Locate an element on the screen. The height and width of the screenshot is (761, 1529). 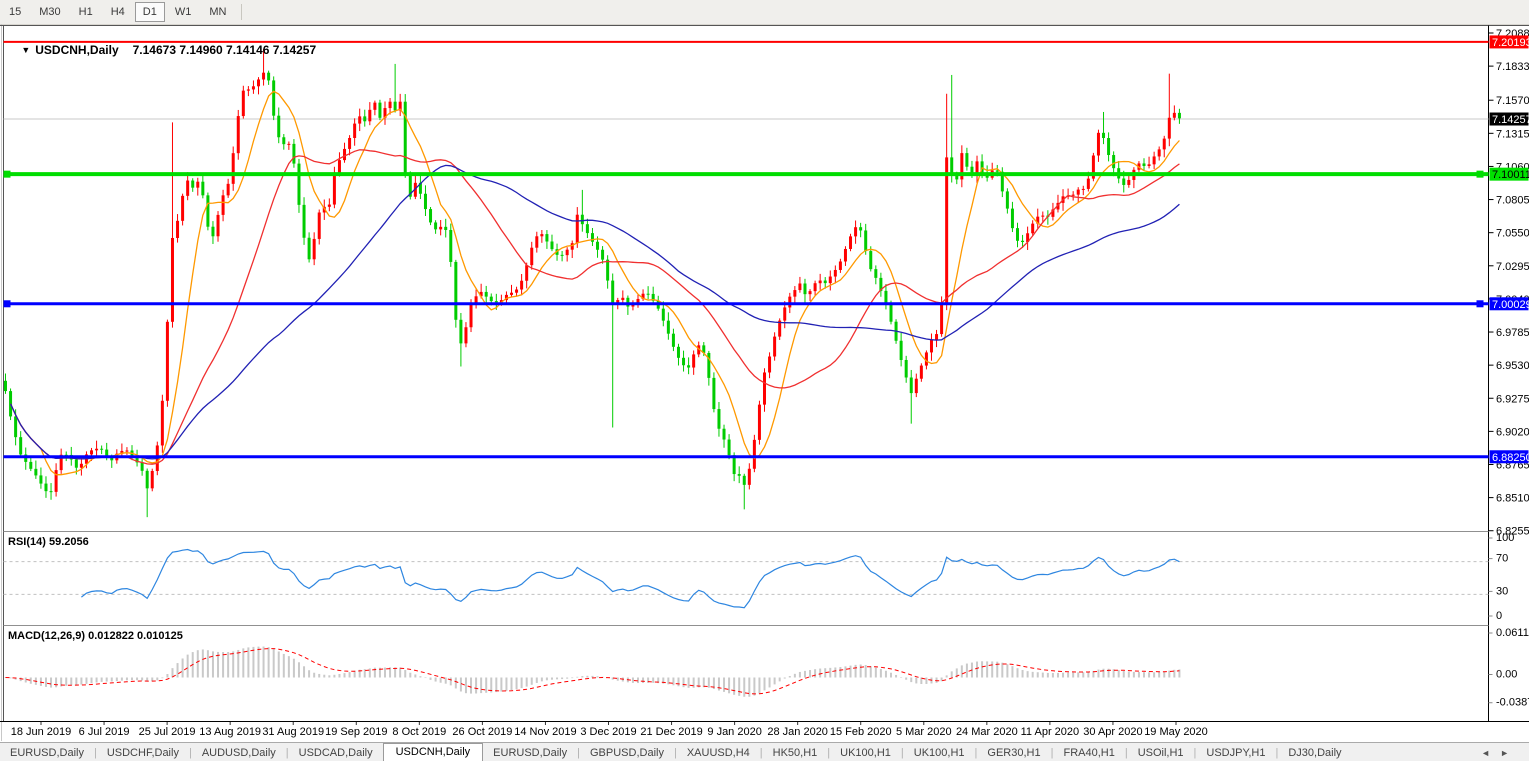
support-line-green-left-handle is located at coordinates (7, 174).